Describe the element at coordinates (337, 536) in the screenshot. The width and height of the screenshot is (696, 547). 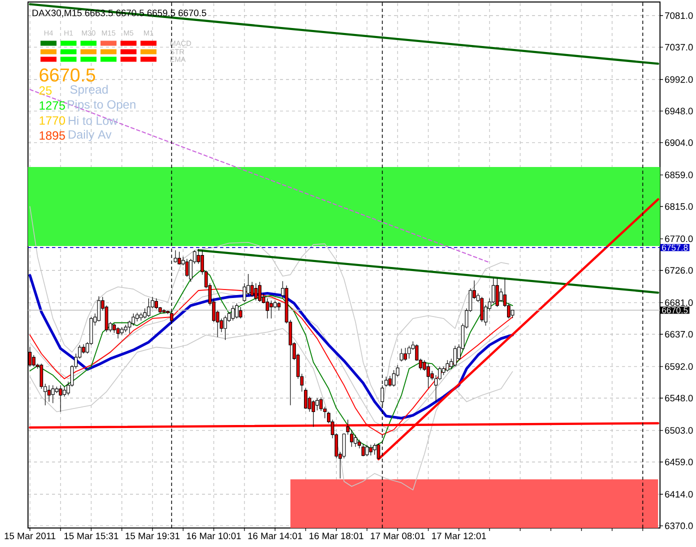
I see `x-tick-label: 16 Mar 18:01` at that location.